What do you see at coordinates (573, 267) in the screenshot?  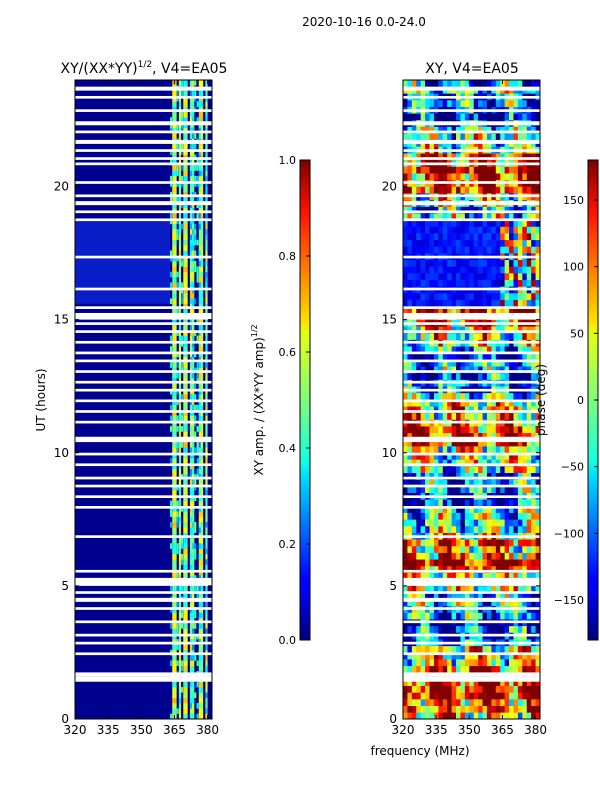 I see `colorbar-tick-label: 100` at bounding box center [573, 267].